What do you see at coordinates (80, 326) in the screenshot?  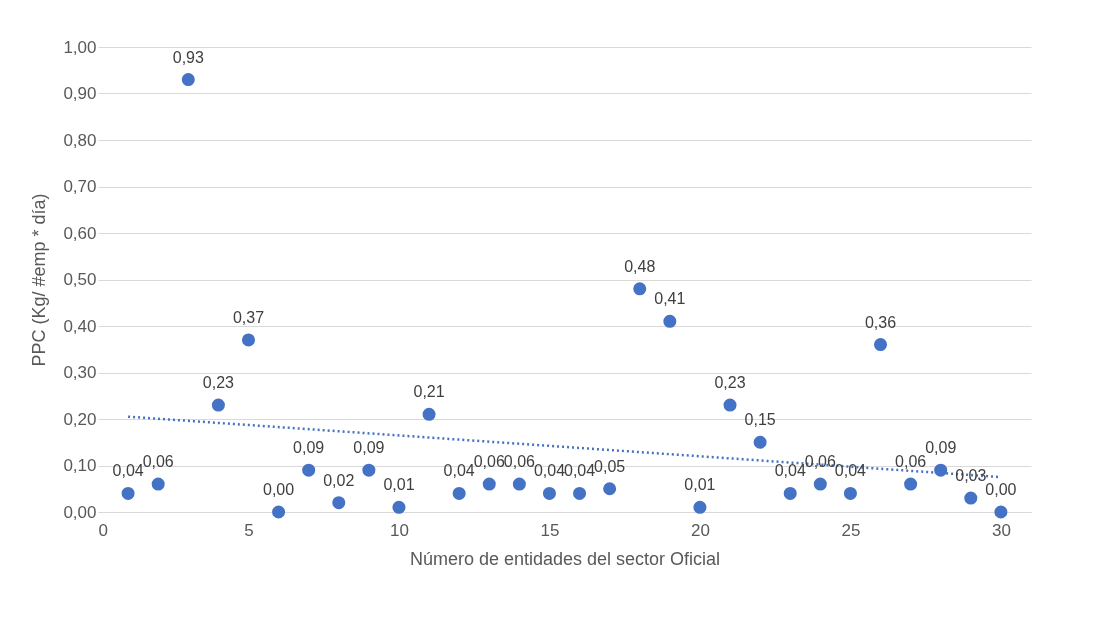 I see `y-tick-label: 0,40` at bounding box center [80, 326].